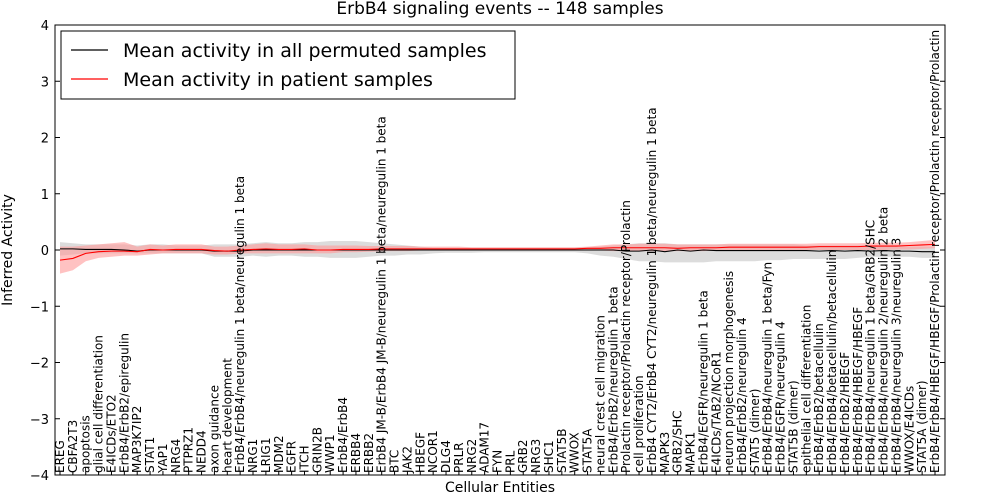 The width and height of the screenshot is (1000, 500). I want to click on x-tick-label: STAT1, so click(150, 455).